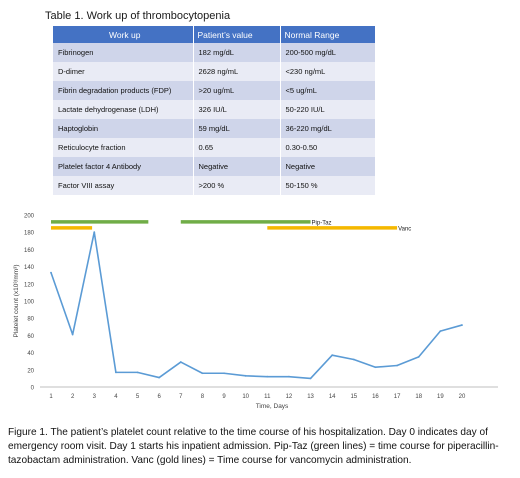 The height and width of the screenshot is (478, 520). I want to click on table-title: Table 1. Work up of thrombocytopenia, so click(138, 16).